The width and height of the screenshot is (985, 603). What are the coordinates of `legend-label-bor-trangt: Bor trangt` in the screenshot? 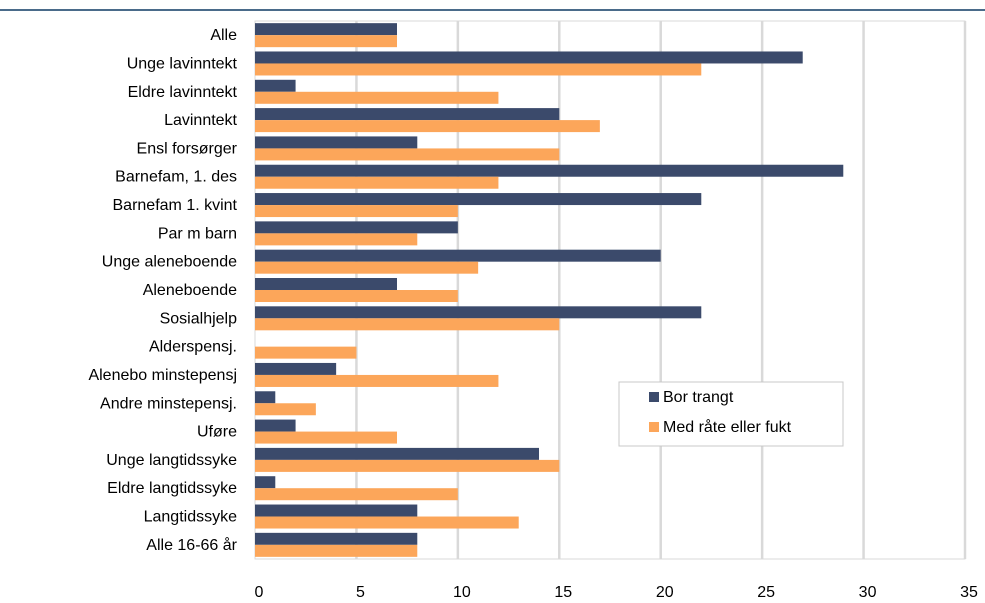 It's located at (698, 397).